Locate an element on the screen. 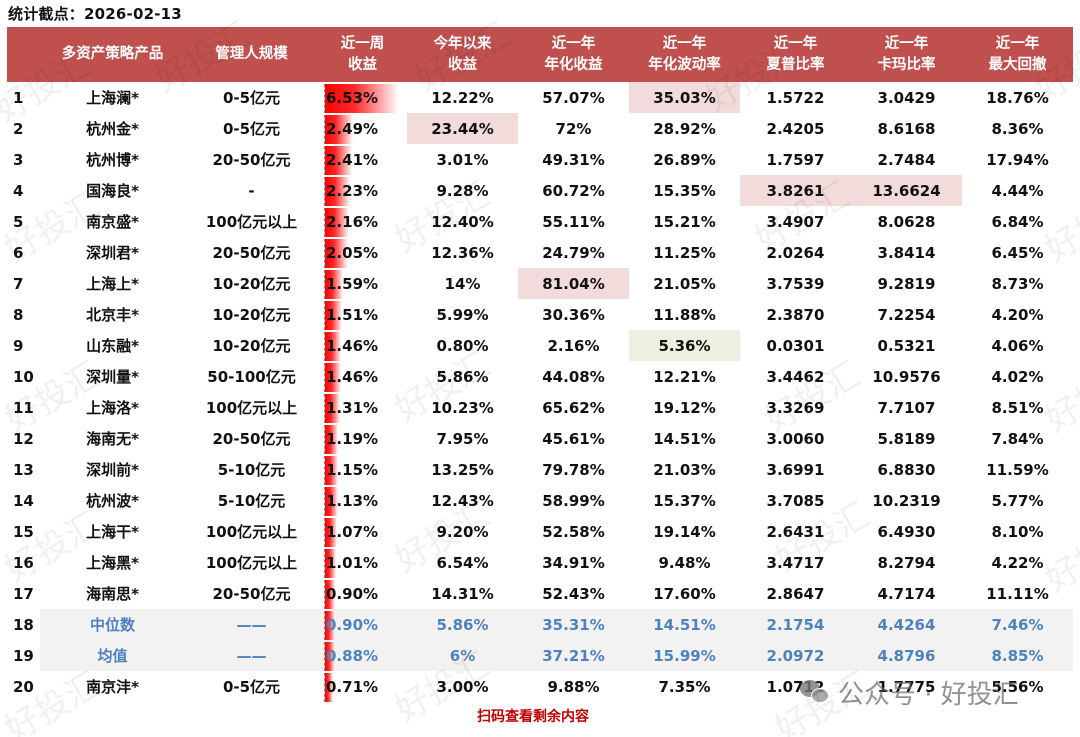  cell-manager-scale: 100亿元以上 is located at coordinates (251, 532).